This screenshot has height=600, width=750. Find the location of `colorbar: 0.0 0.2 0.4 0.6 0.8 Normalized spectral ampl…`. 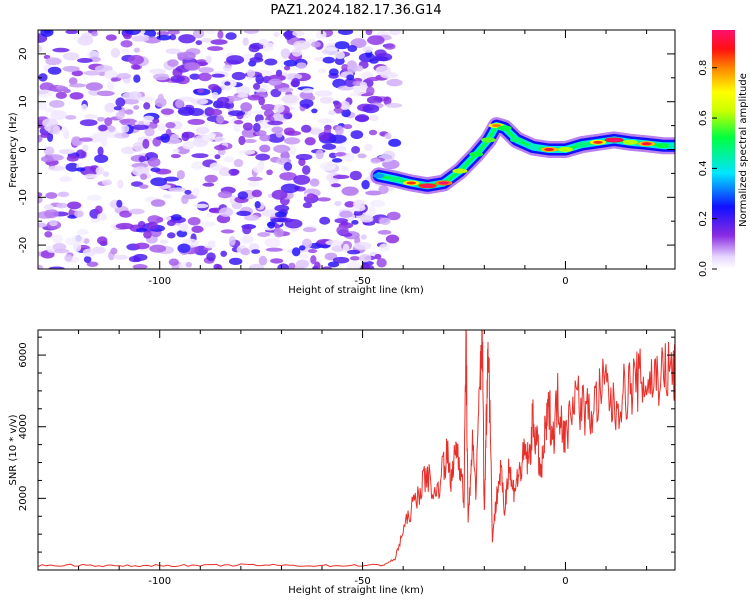

colorbar: 0.0 0.2 0.4 0.6 0.8 Normalized spectral ampl… is located at coordinates (723, 153).